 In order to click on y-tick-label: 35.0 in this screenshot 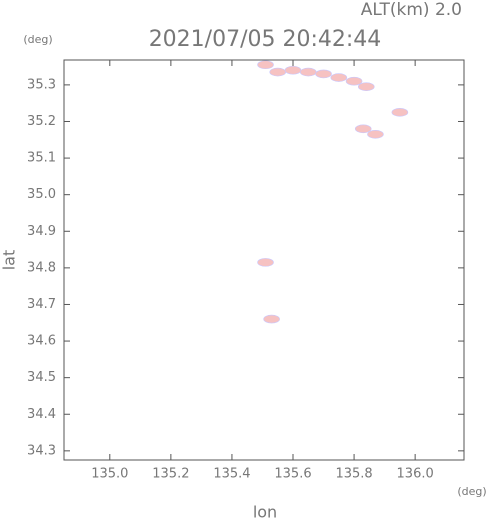, I will do `click(41, 194)`.